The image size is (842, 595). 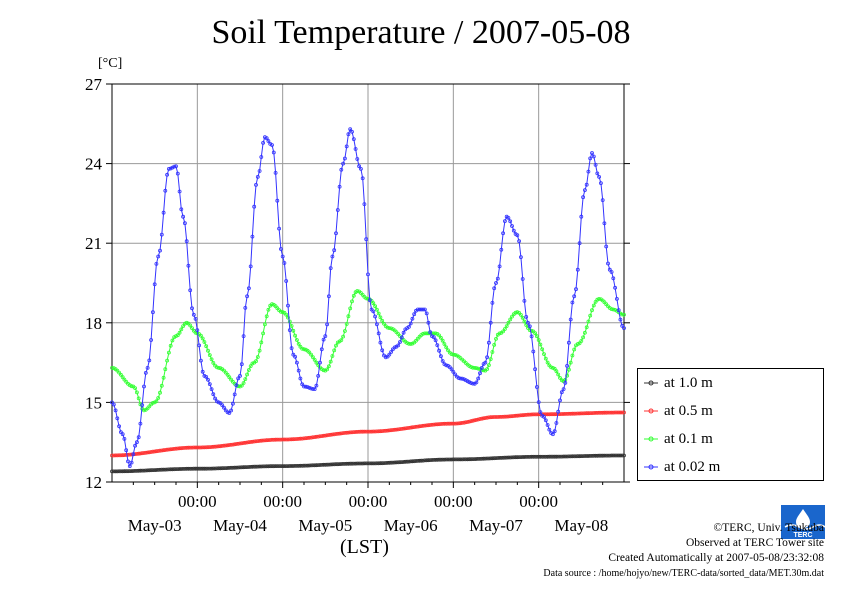 I want to click on y-tick-label: 27, so click(x=94, y=84).